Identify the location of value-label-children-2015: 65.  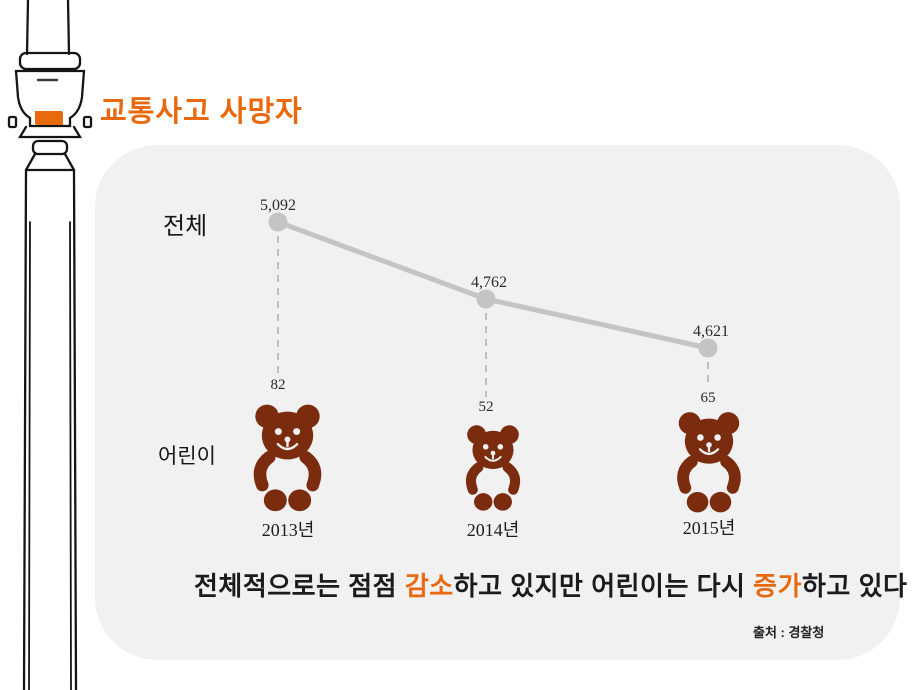
(708, 398).